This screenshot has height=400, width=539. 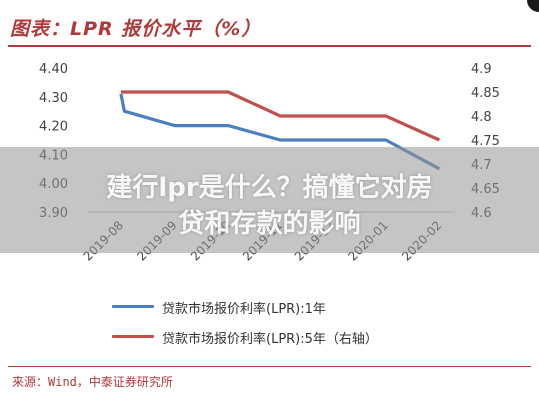 What do you see at coordinates (269, 46) in the screenshot?
I see `title-divider` at bounding box center [269, 46].